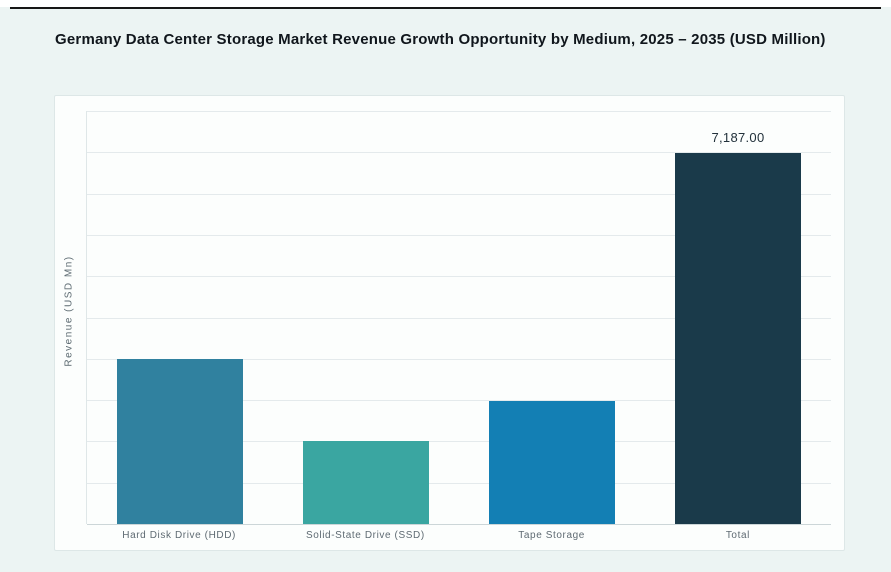  Describe the element at coordinates (445, 3) in the screenshot. I see `top-white-strip` at that location.